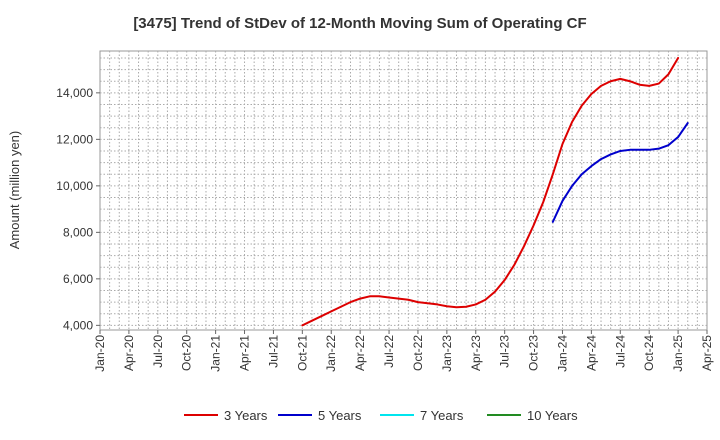 This screenshot has height=440, width=720. I want to click on x-tick-label: Apr-22, so click(360, 353).